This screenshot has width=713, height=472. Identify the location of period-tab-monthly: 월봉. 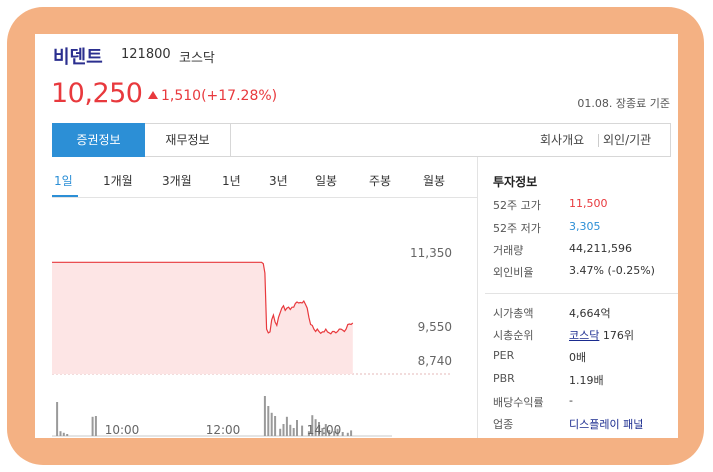
(434, 181).